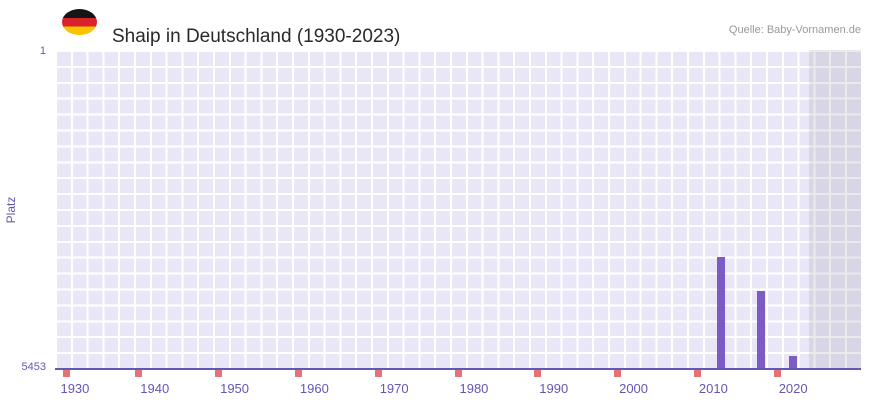  Describe the element at coordinates (697, 373) in the screenshot. I see `no-rank-marker-2008` at that location.